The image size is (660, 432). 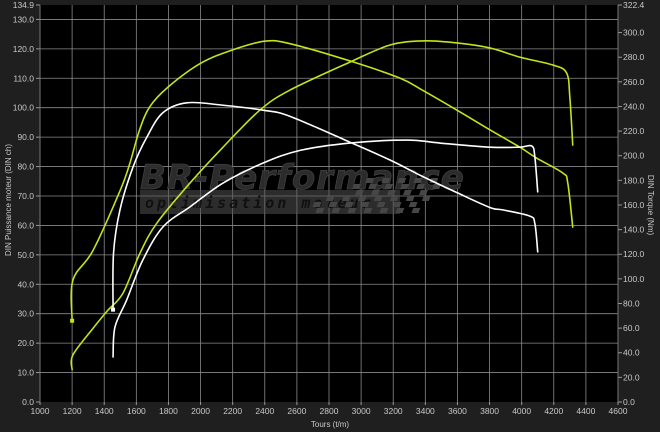 What do you see at coordinates (631, 303) in the screenshot?
I see `y-right-tick-label: 80.0` at bounding box center [631, 303].